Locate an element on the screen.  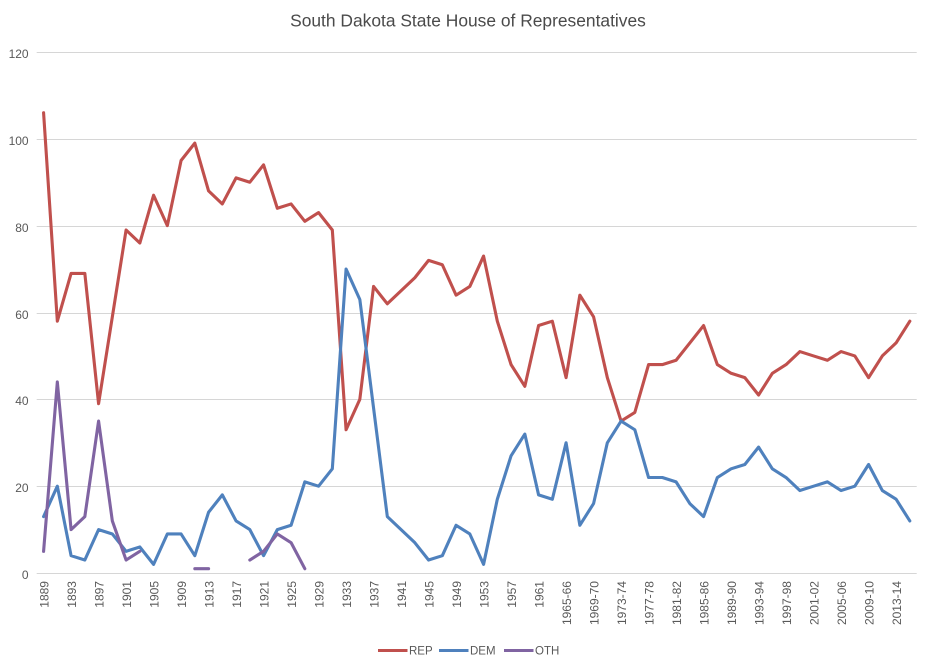
svg-text: 1893 is located at coordinates (72, 594).